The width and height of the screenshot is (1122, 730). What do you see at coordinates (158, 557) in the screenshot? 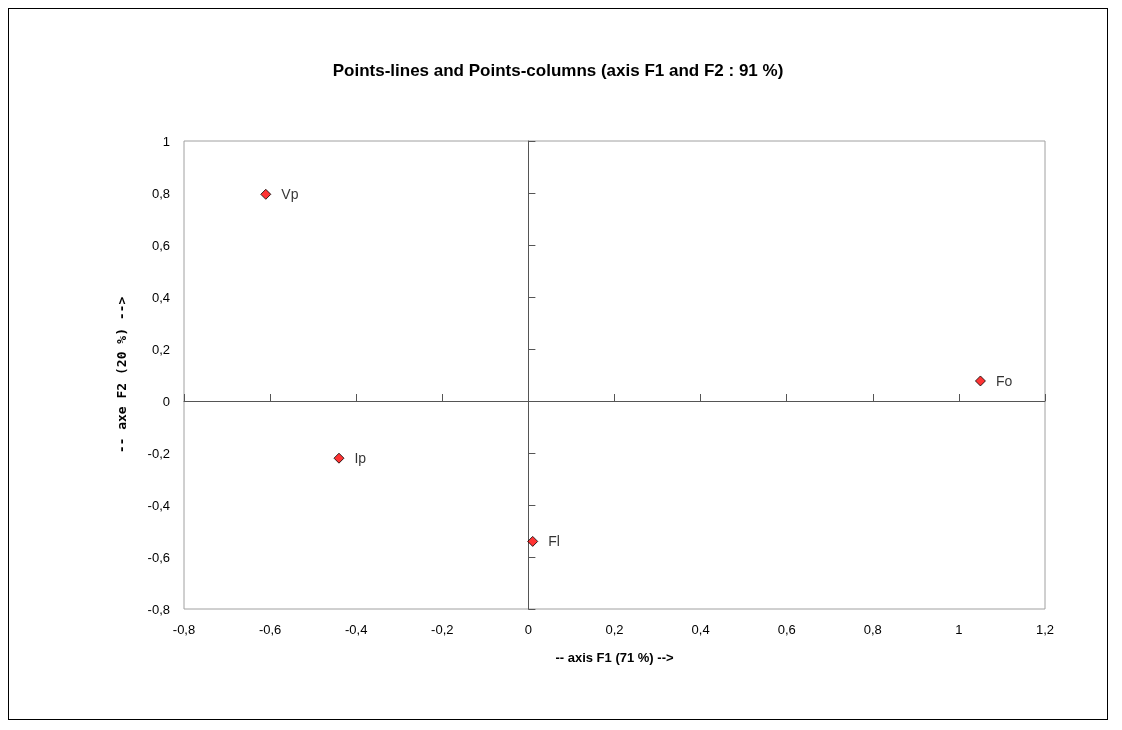
I see `y-tick-label: -0,6` at bounding box center [158, 557].